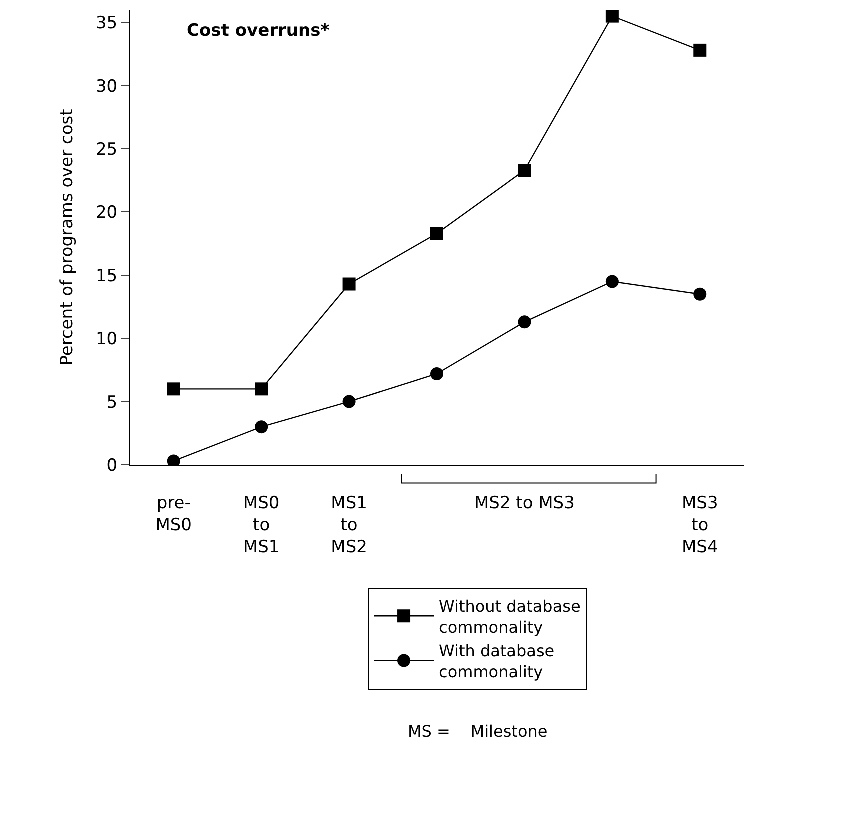 The height and width of the screenshot is (824, 854). What do you see at coordinates (107, 24) in the screenshot?
I see `y-tick-label: 35` at bounding box center [107, 24].